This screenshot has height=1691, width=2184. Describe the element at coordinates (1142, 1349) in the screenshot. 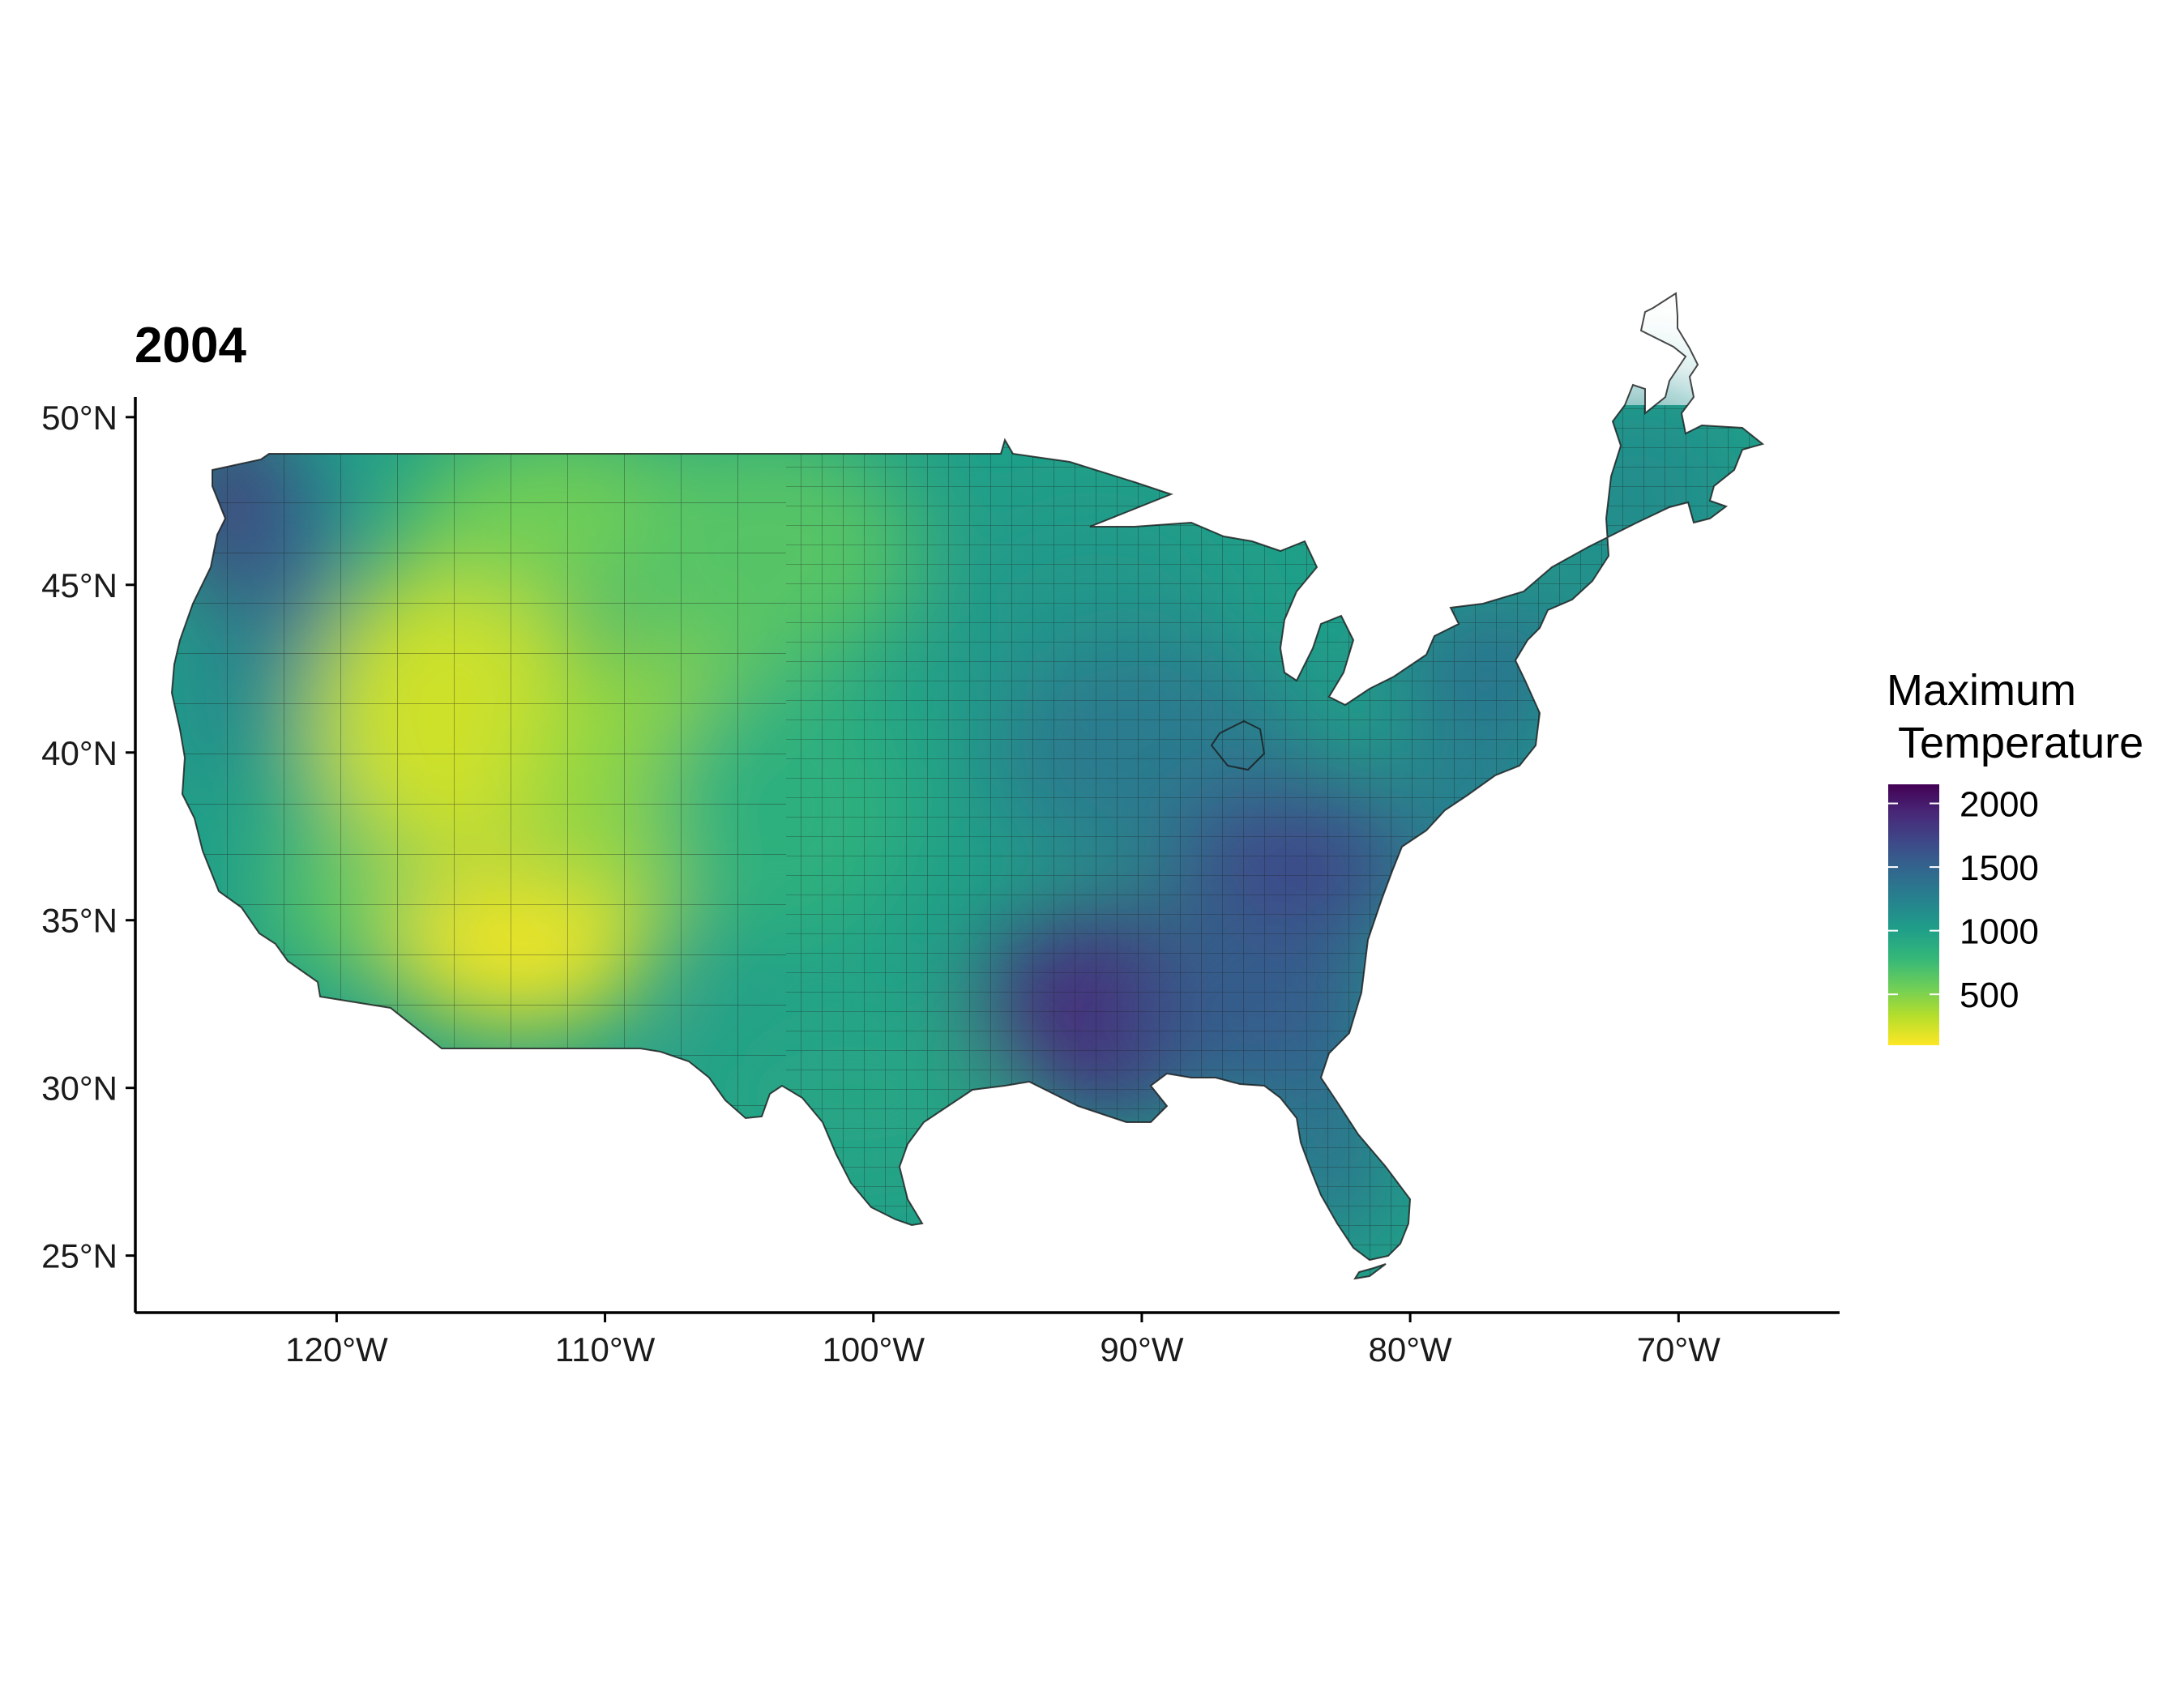

I see `x-tick-label: 90°W` at that location.